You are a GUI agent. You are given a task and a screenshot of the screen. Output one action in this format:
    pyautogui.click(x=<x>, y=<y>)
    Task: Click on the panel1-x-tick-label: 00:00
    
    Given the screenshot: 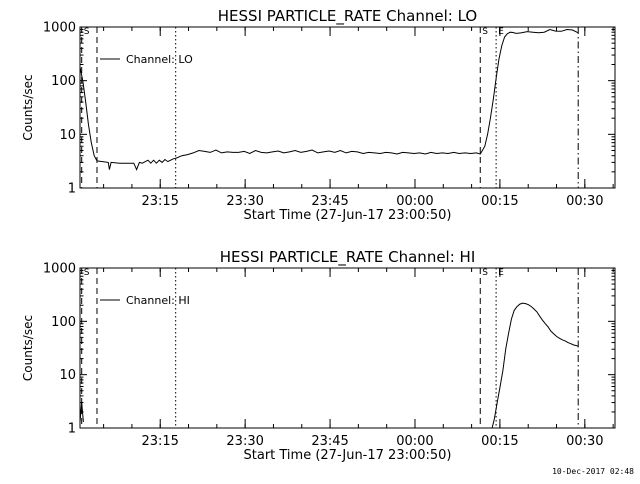 What is the action you would take?
    pyautogui.click(x=414, y=201)
    